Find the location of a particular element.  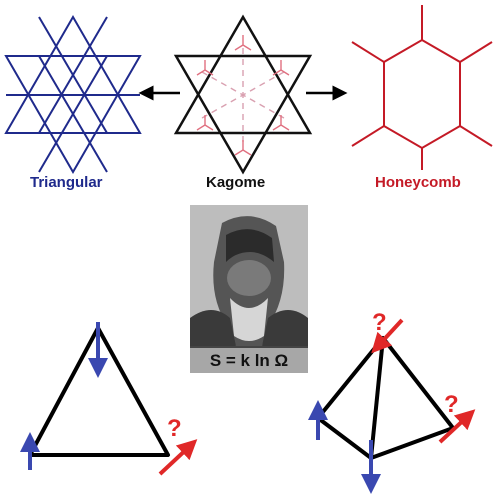

question-mark-right: ? is located at coordinates (451, 404).